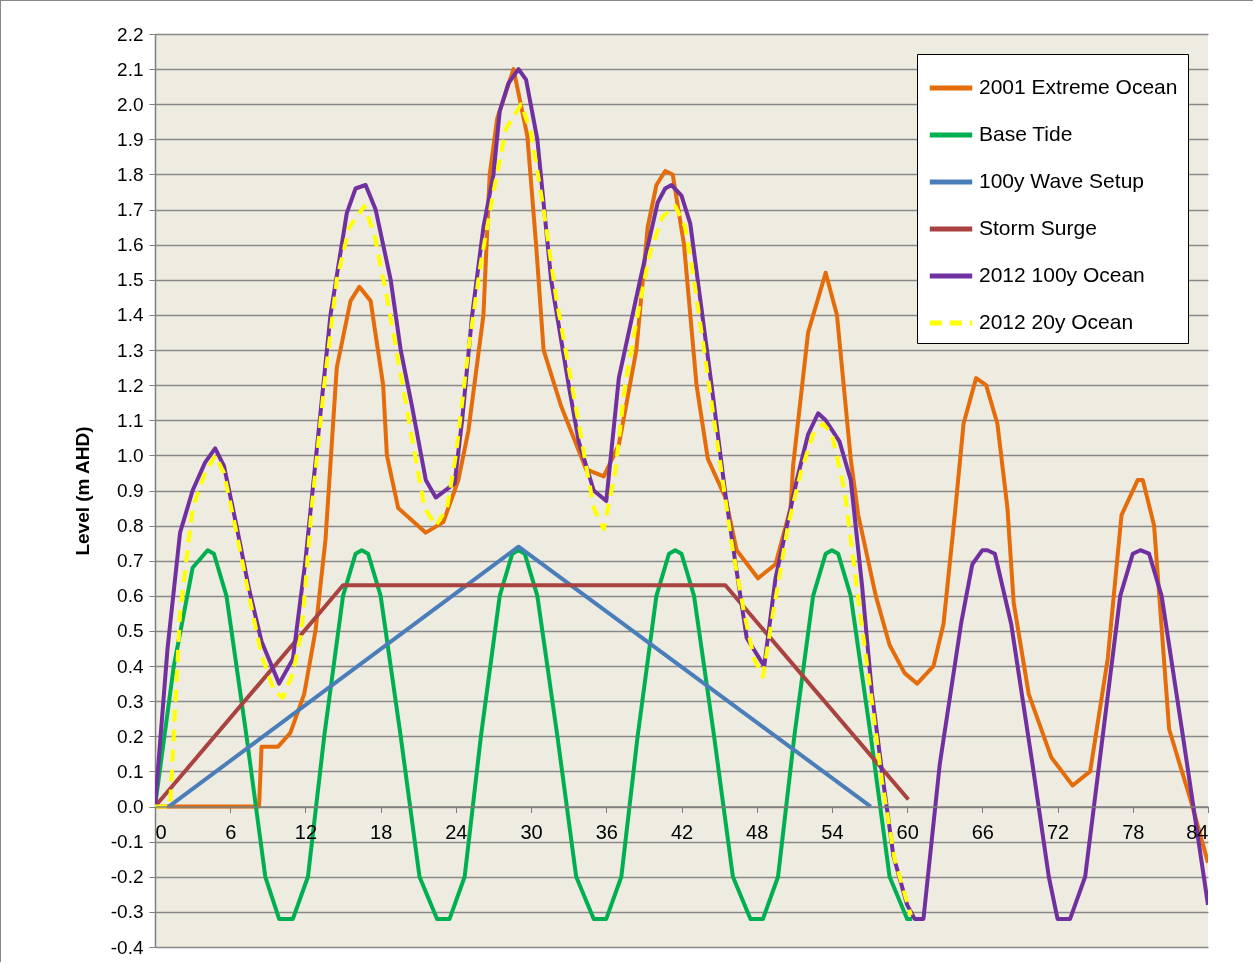 Image resolution: width=1255 pixels, height=964 pixels. Describe the element at coordinates (130, 280) in the screenshot. I see `y-tick-label: 1.5` at that location.